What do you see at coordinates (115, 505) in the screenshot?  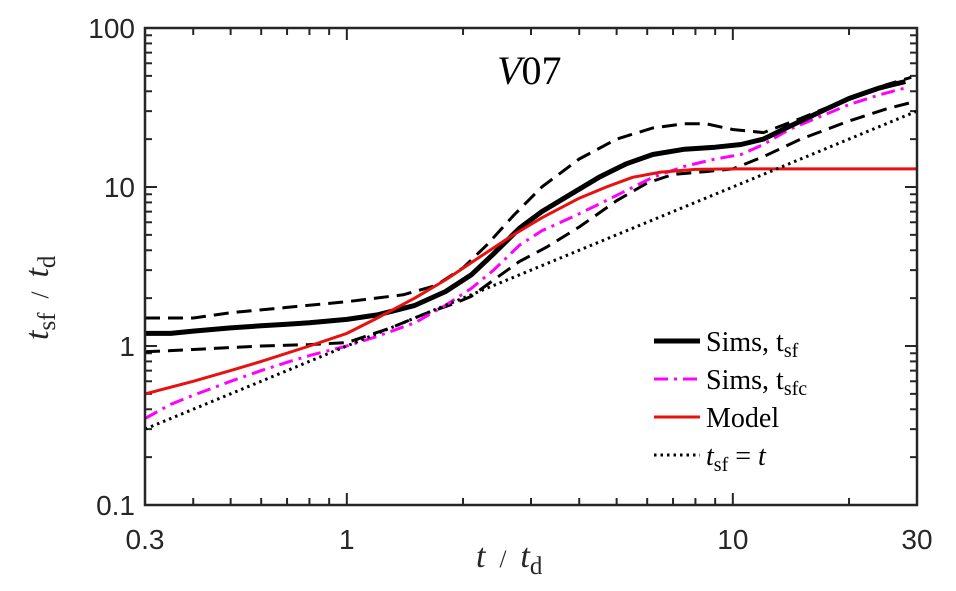 I see `y-tick-label: 0.1` at bounding box center [115, 505].